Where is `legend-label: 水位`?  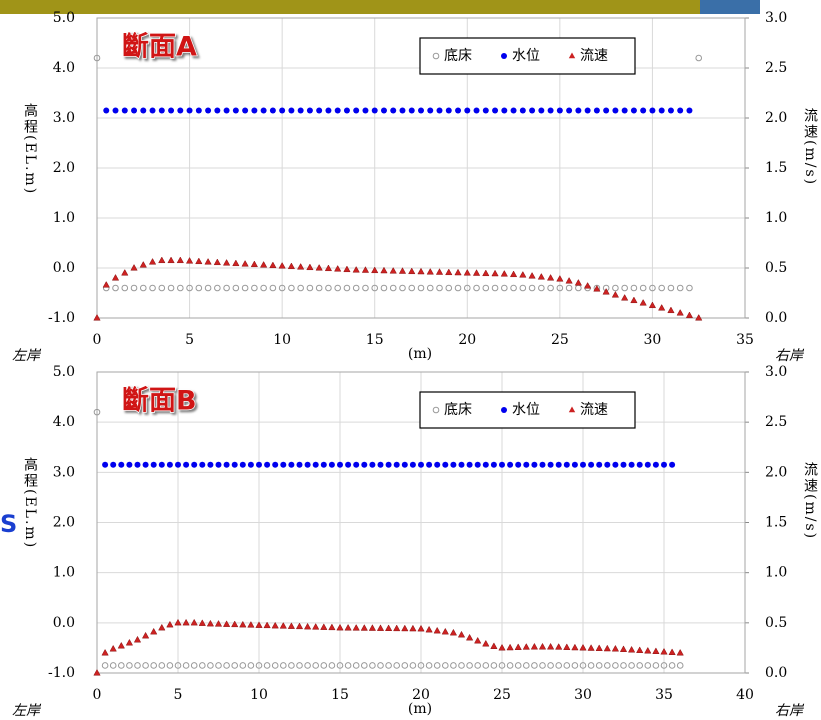
legend-label: 水位 is located at coordinates (526, 410).